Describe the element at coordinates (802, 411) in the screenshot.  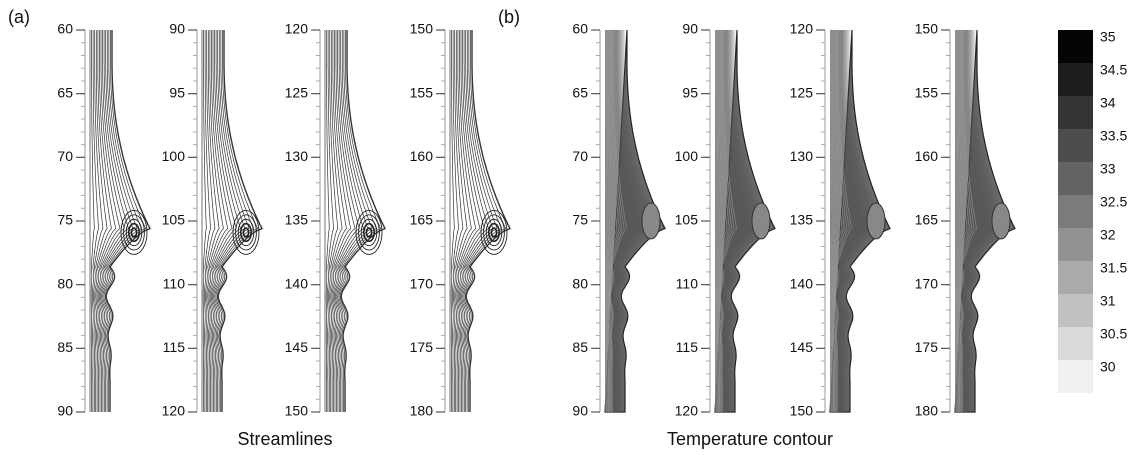
I see `y-tick-label: 150` at that location.